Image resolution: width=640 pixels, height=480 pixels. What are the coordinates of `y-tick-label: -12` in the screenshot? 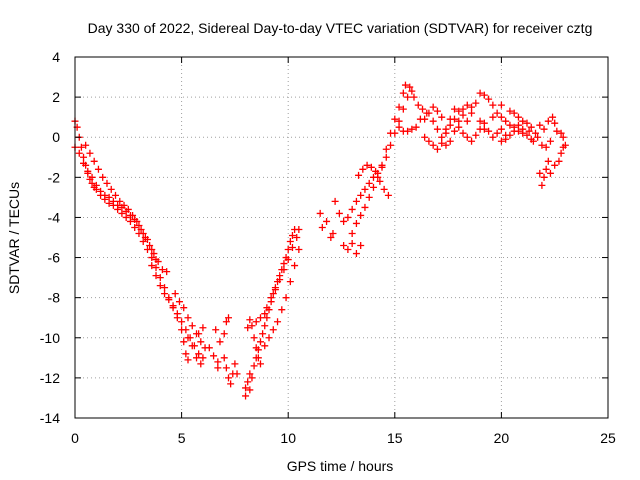 It's located at (50, 378).